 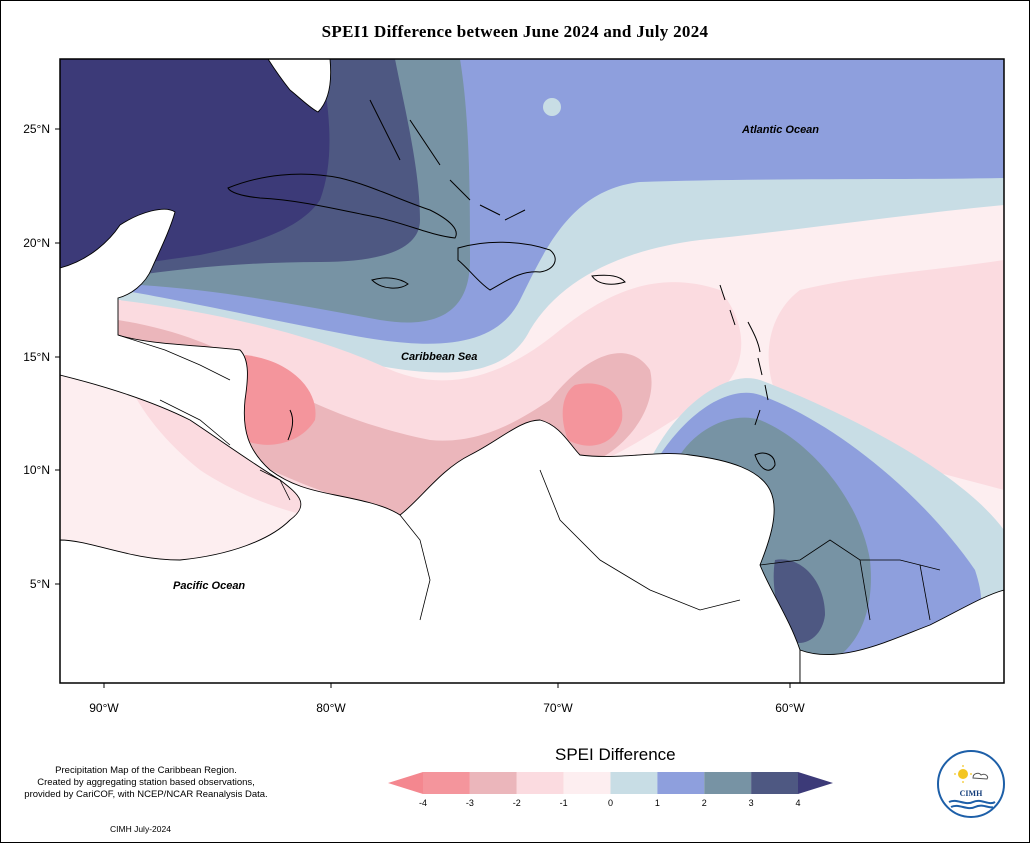 I want to click on island-jamaica, so click(x=390, y=283).